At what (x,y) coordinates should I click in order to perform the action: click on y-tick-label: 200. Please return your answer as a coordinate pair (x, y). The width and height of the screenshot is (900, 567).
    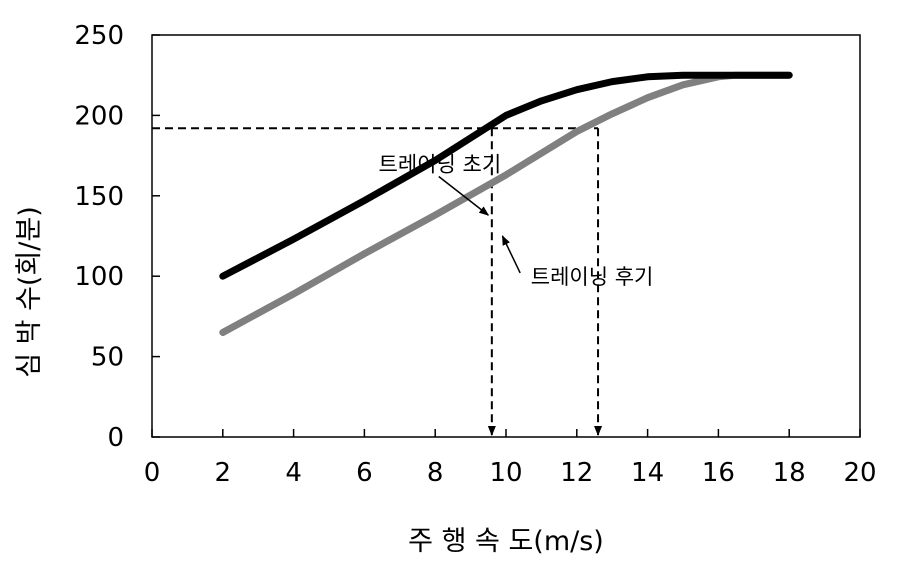
    Looking at the image, I should click on (99, 116).